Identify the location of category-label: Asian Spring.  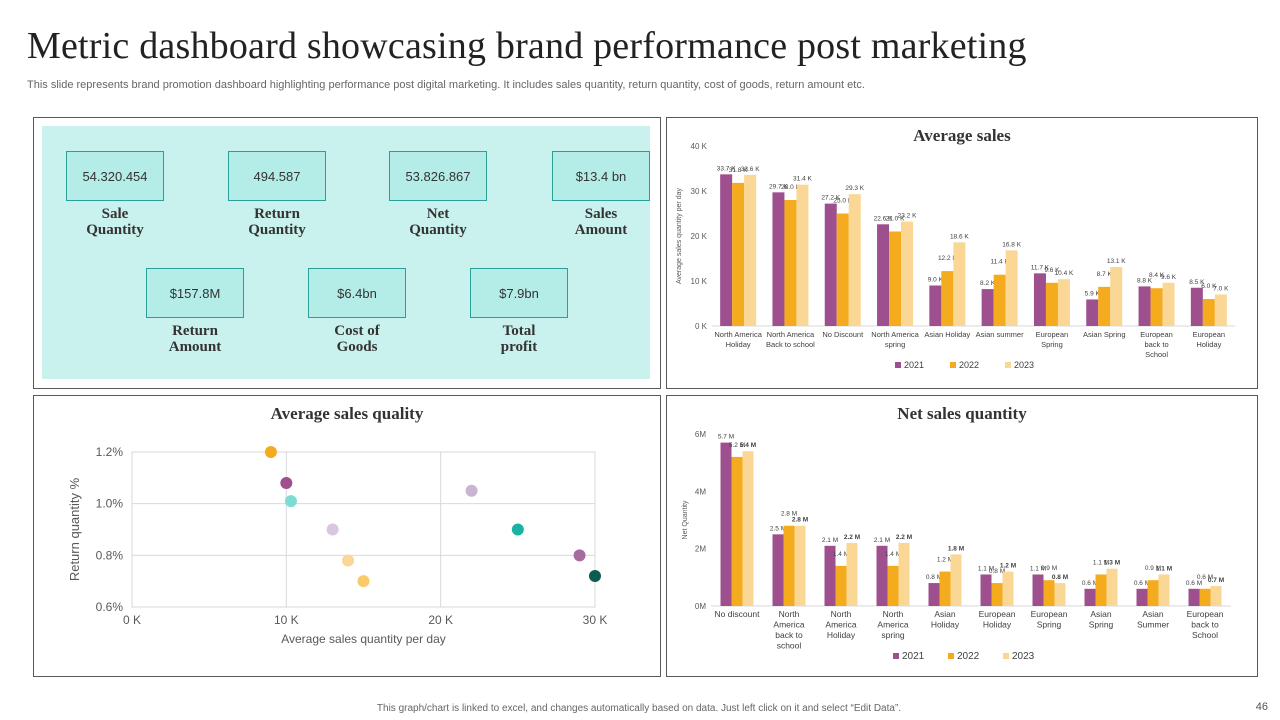
(1104, 334).